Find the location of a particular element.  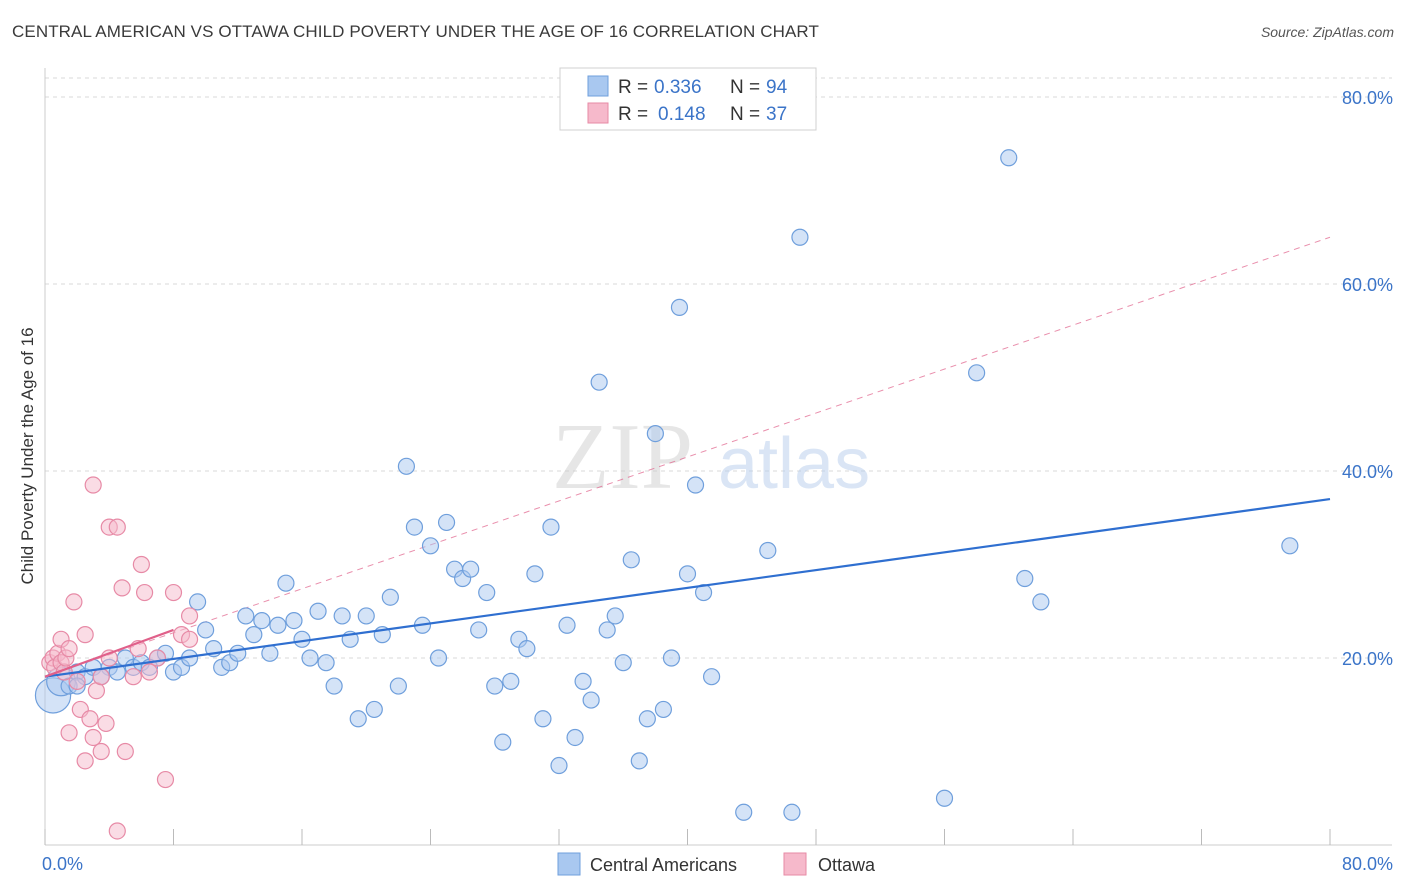

watermark-zip: ZIP is located at coordinates (622, 457).